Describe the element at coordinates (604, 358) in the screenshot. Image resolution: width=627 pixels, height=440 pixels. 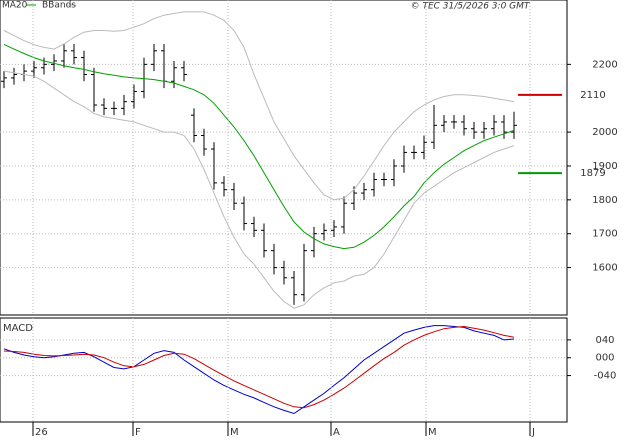
I see `y-tick-label: 000` at that location.